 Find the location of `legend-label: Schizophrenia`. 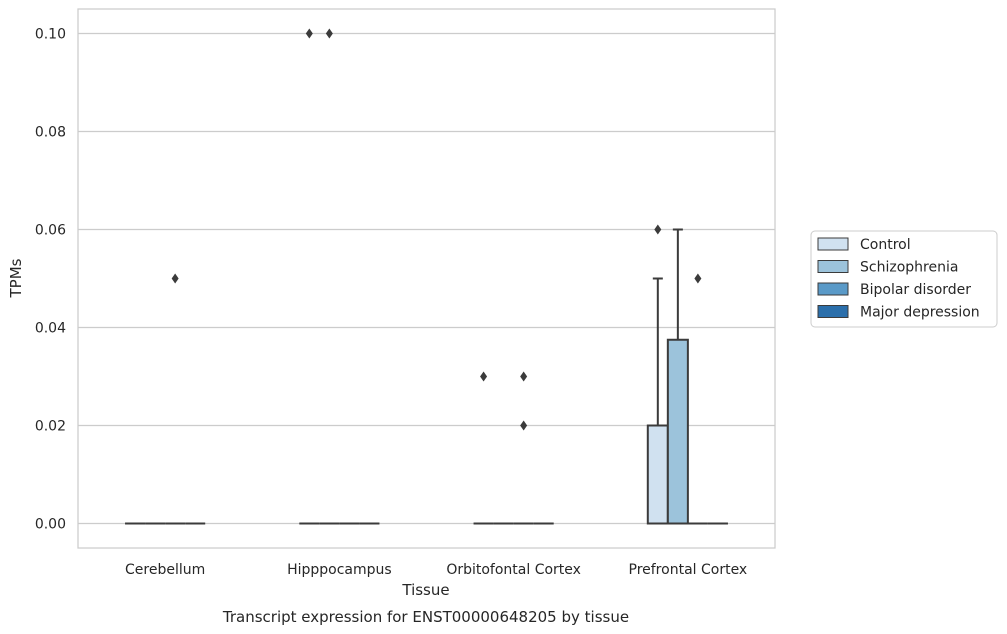

legend-label: Schizophrenia is located at coordinates (909, 268).